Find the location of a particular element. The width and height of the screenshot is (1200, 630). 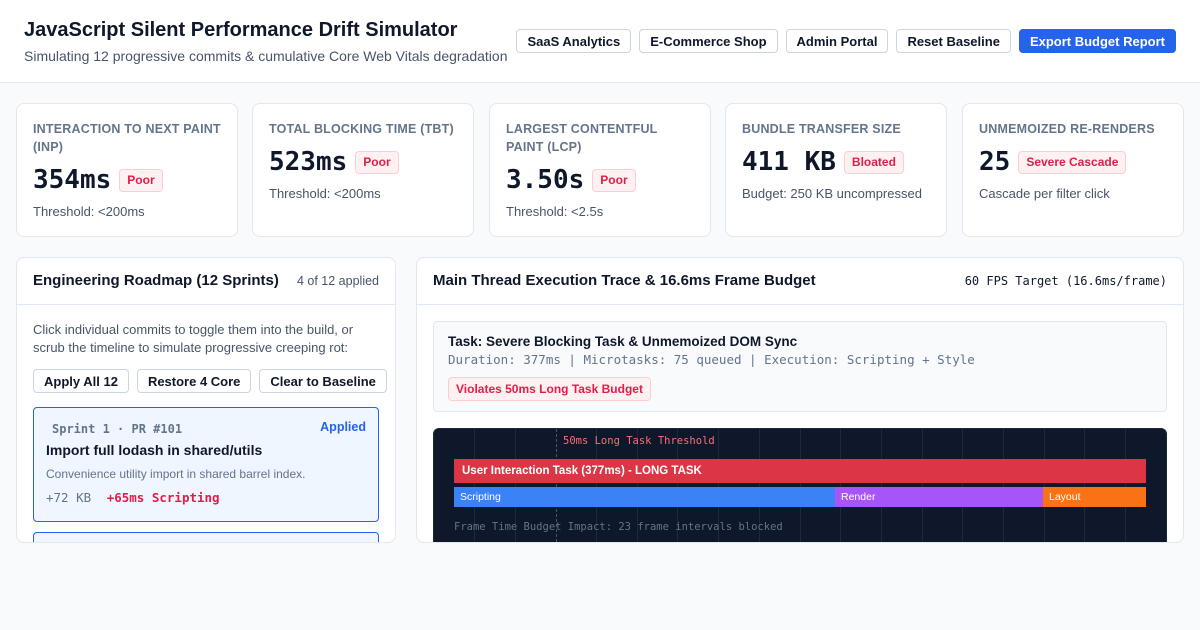

roadmap-title: Engineering Roadmap (12 Sprints) is located at coordinates (156, 280).